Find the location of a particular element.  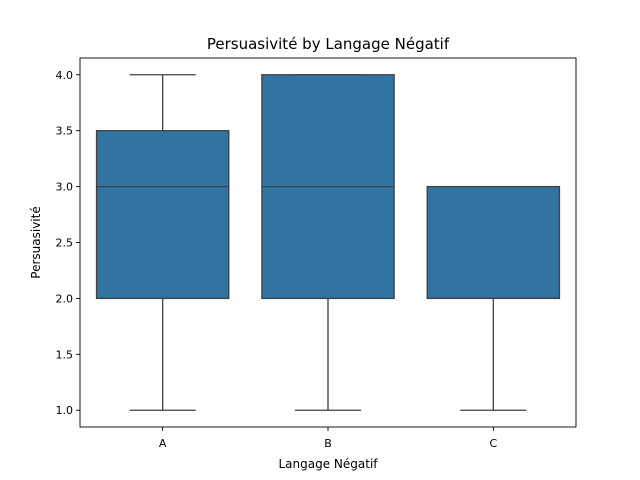

box-A is located at coordinates (162, 242).